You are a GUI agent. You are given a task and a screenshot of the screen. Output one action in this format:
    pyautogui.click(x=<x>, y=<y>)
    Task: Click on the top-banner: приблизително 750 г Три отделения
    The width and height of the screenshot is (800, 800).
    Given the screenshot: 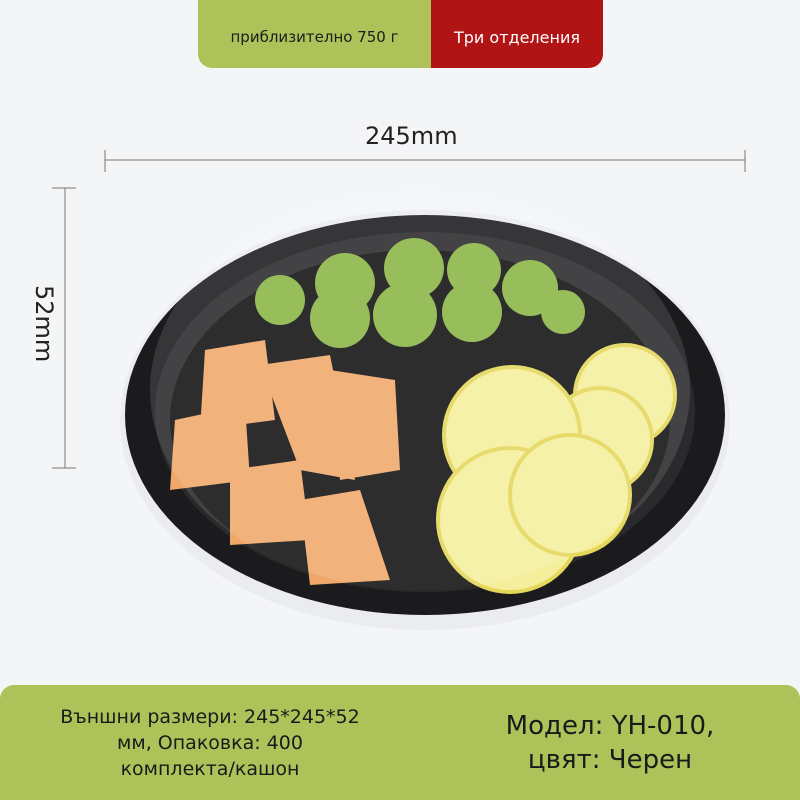 What is the action you would take?
    pyautogui.click(x=400, y=34)
    